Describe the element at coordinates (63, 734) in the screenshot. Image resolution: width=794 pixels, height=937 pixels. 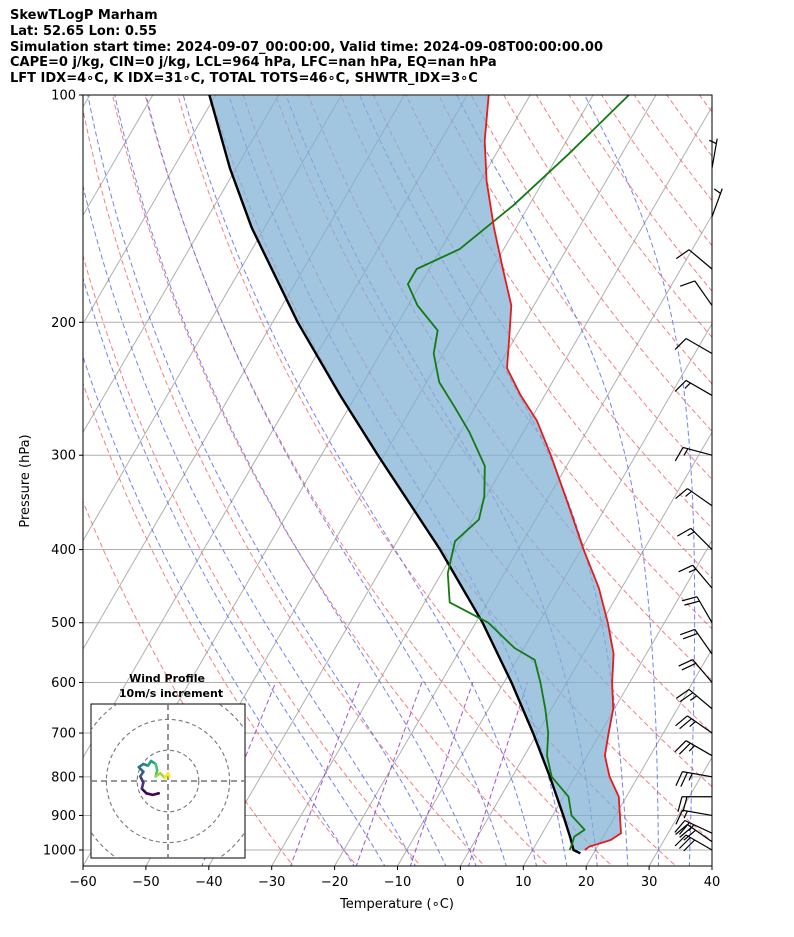
I see `y-tick-label: 700` at that location.